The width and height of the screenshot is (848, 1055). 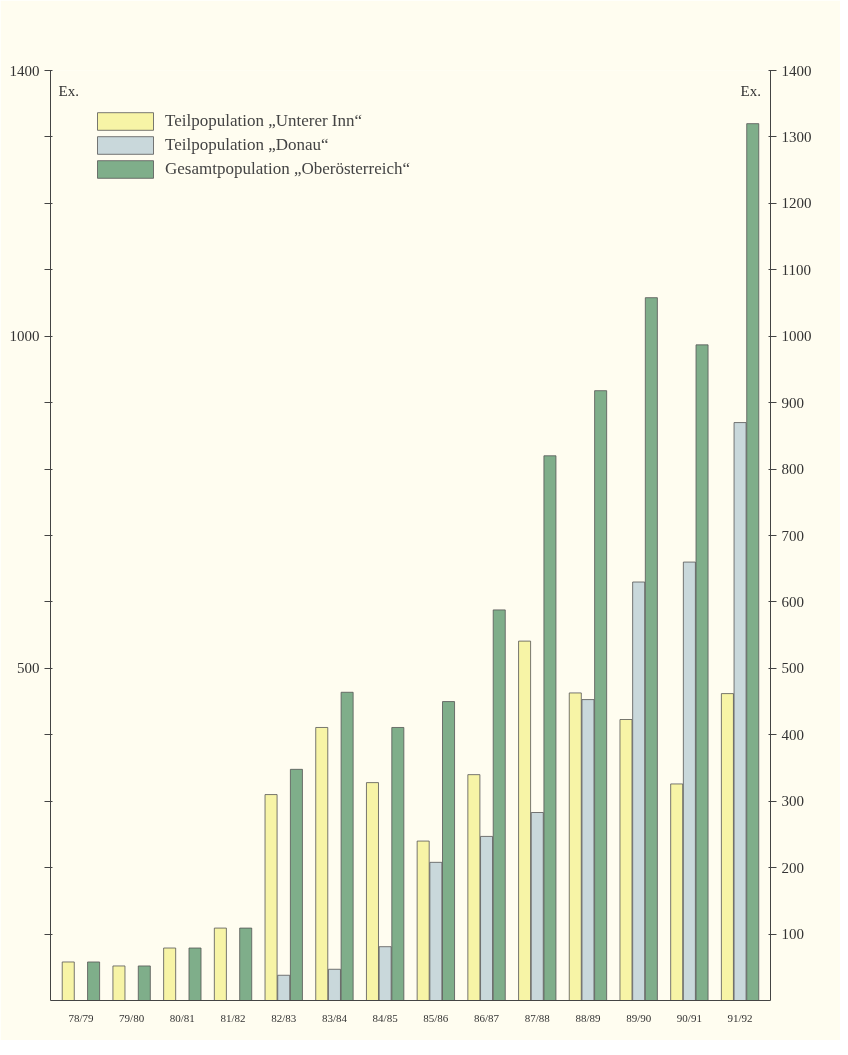 What do you see at coordinates (796, 70) in the screenshot?
I see `y2-tick-label: 1400` at bounding box center [796, 70].